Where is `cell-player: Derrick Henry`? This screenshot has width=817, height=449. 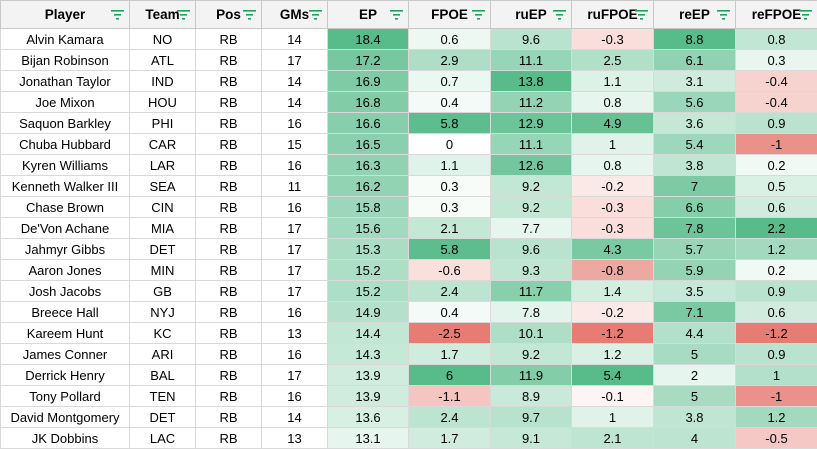 cell-player: Derrick Henry is located at coordinates (65, 375).